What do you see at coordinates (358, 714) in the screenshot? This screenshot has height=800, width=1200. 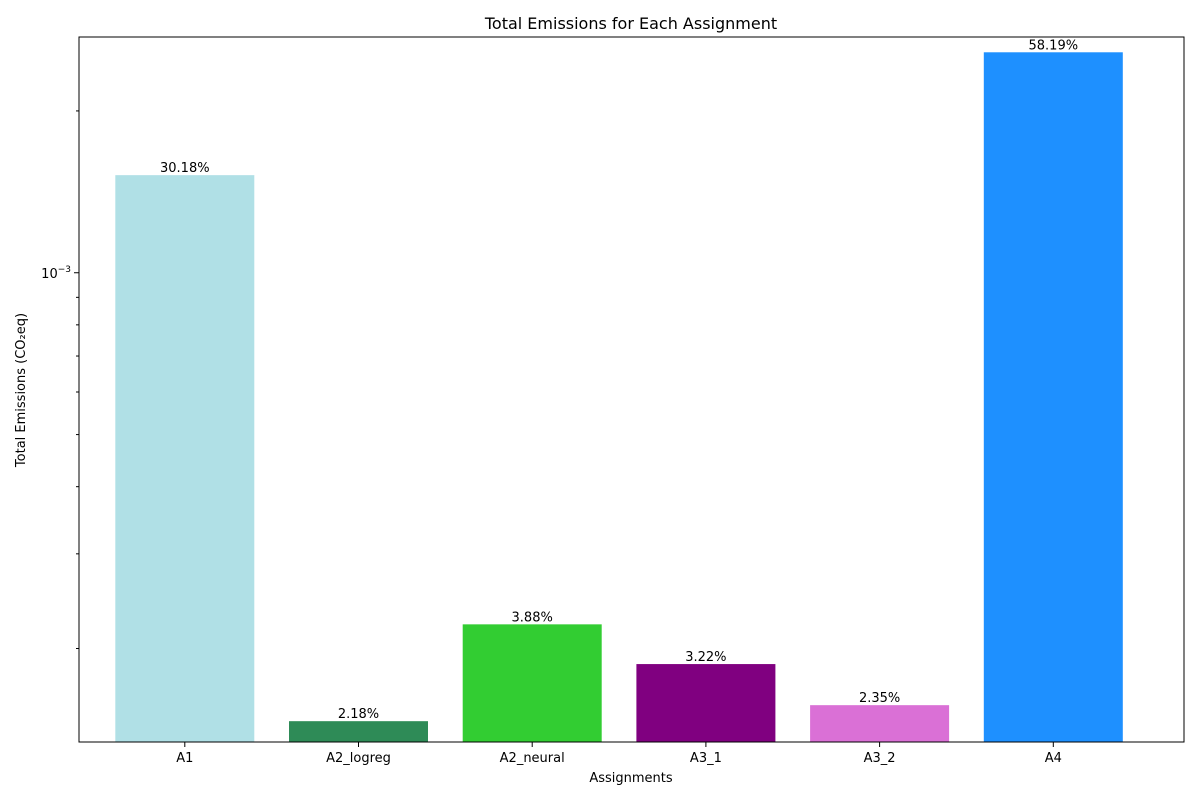 I see `data-label-A2_logreg: 2.18%` at bounding box center [358, 714].